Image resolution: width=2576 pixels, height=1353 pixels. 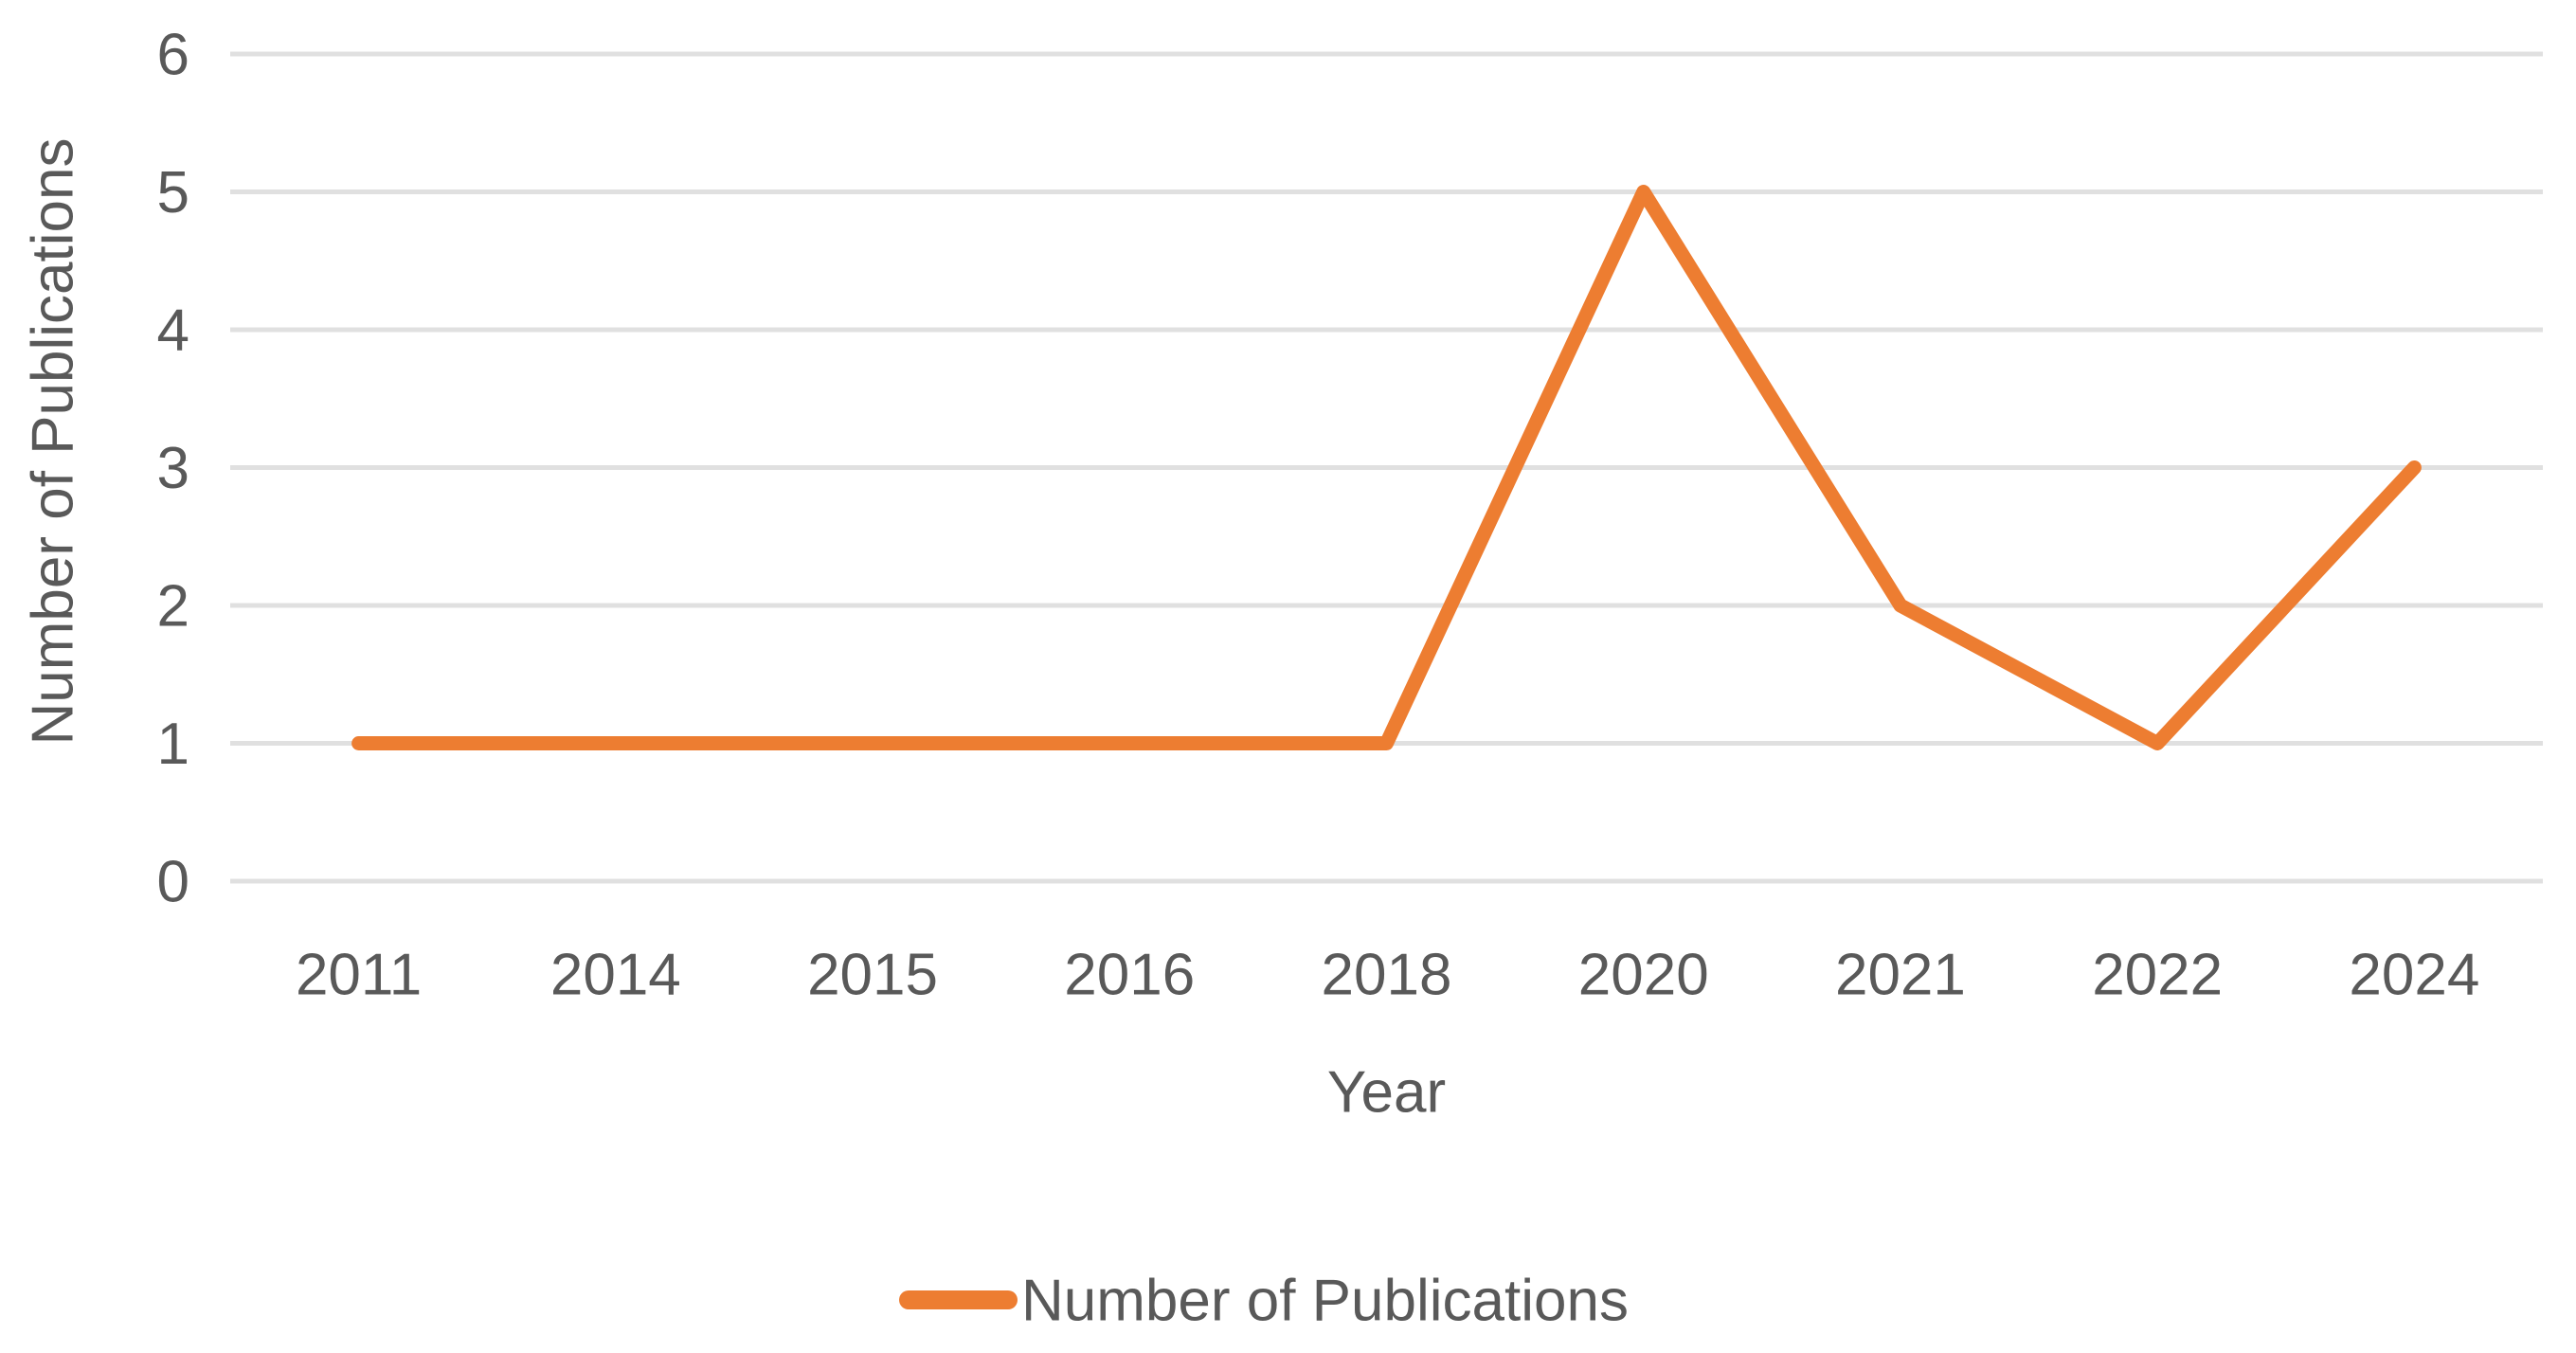 I want to click on x-axis-title: Year, so click(x=1386, y=1093).